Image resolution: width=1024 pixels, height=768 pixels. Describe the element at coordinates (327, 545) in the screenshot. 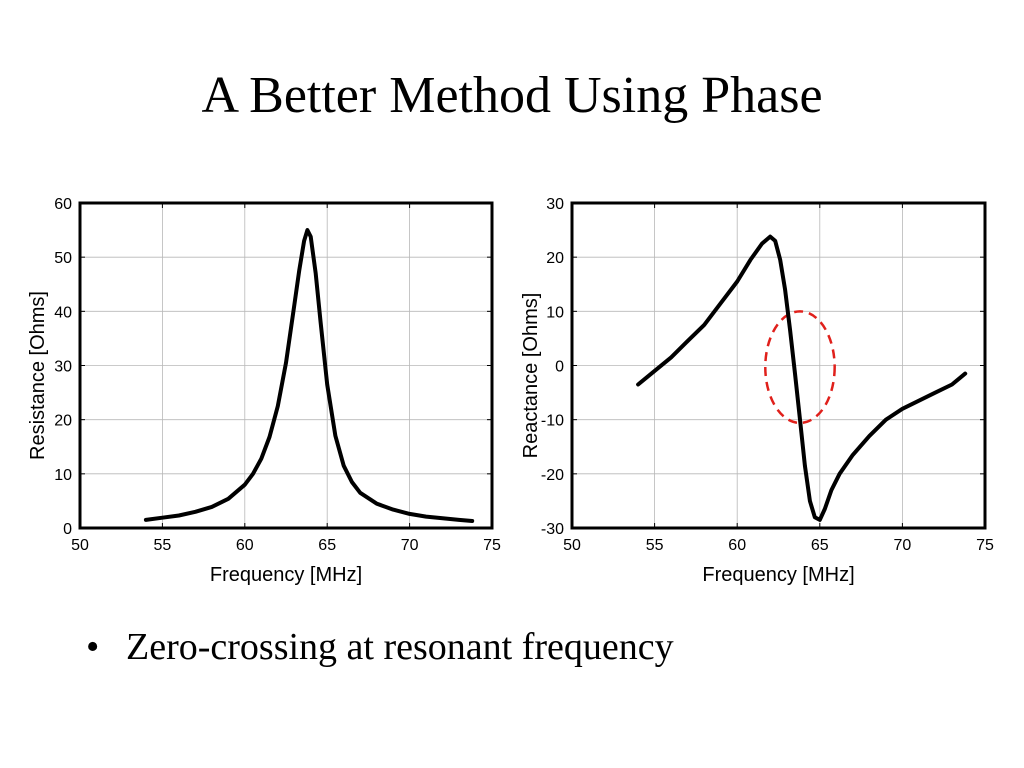

I see `resistance-x-tick-label: 65` at that location.